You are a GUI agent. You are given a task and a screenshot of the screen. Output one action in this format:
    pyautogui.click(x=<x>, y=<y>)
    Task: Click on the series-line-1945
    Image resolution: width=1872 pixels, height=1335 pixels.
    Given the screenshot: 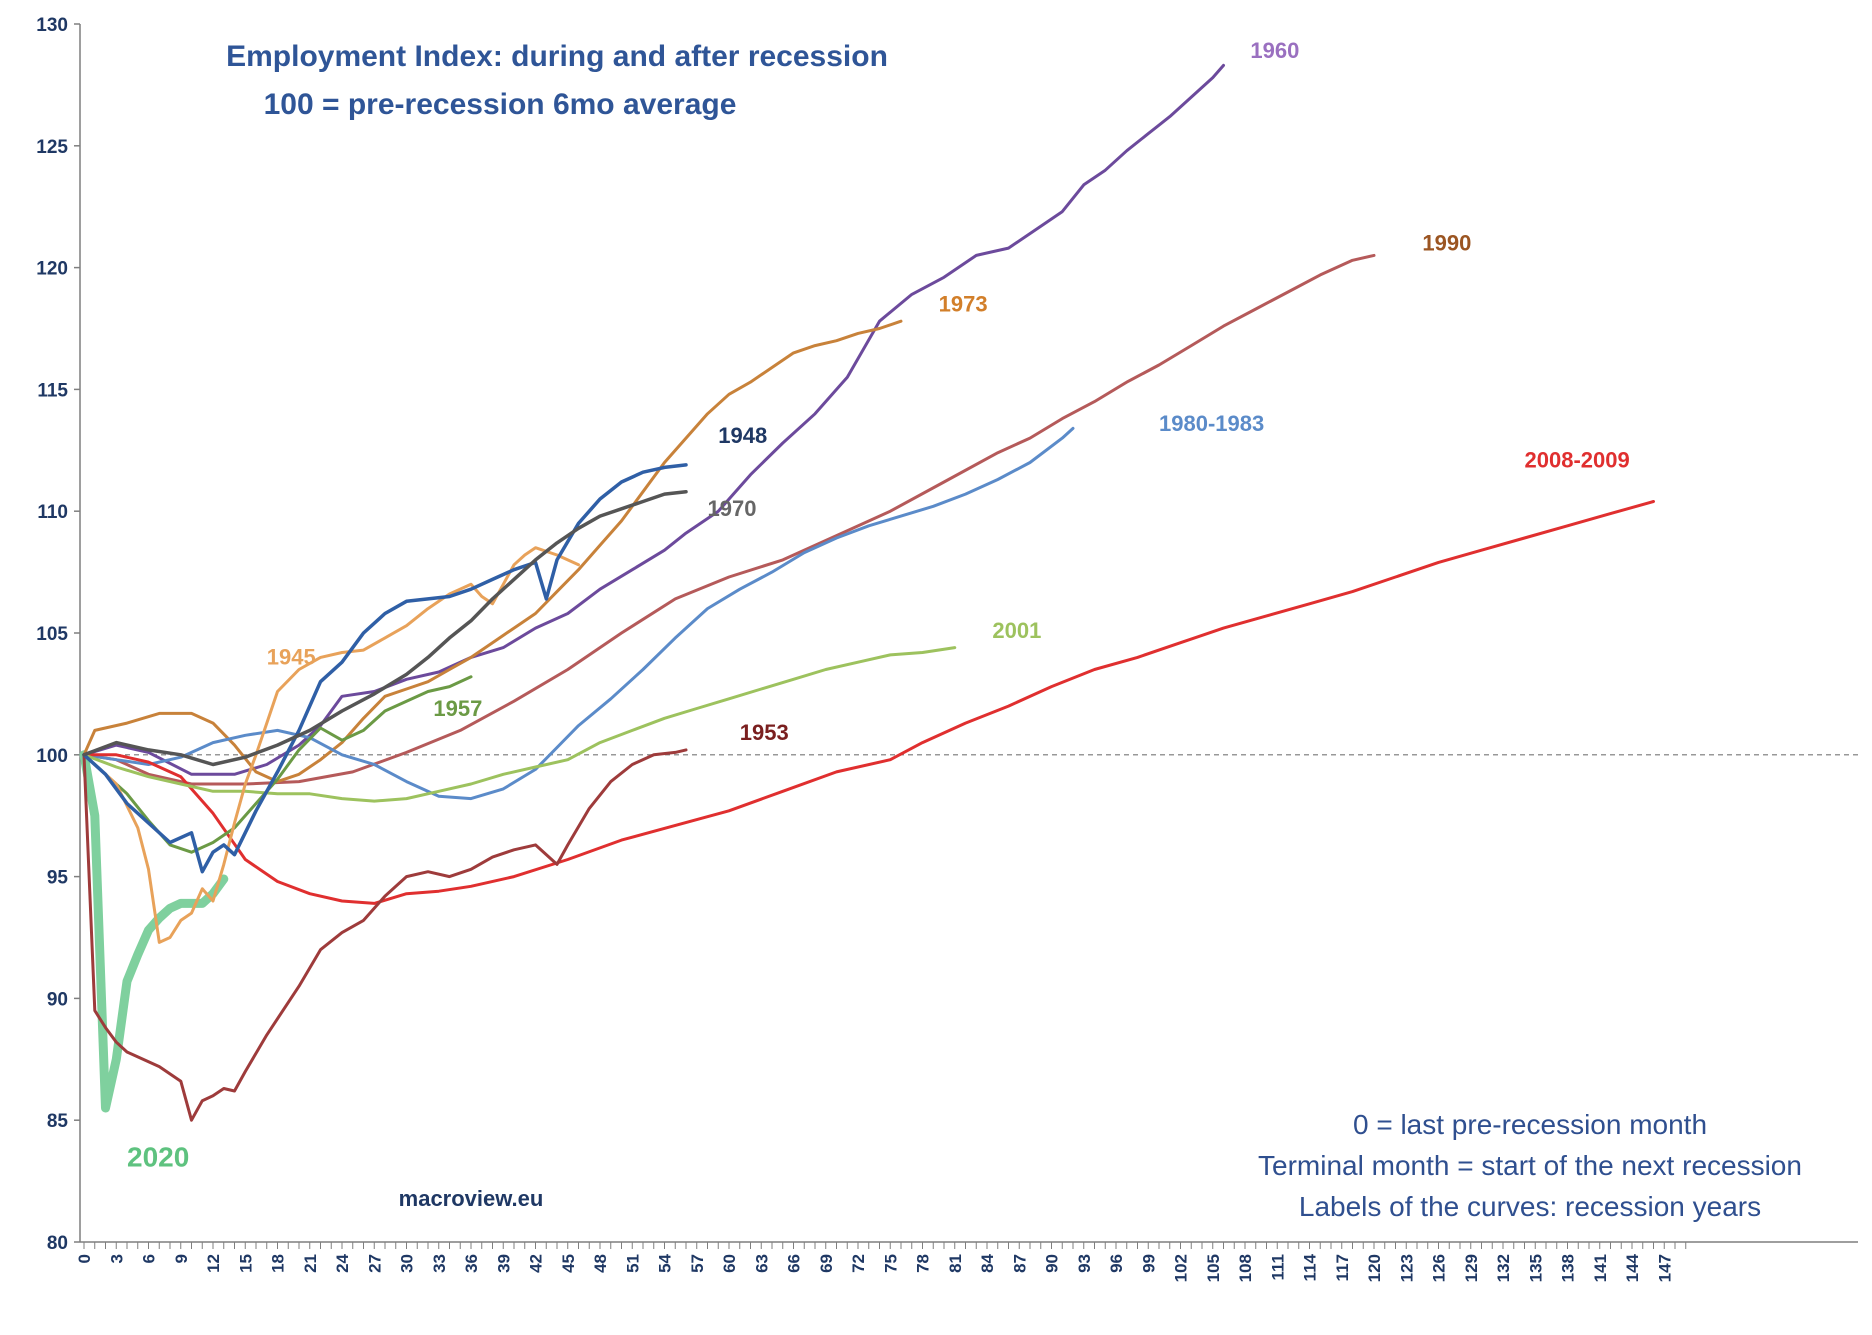 What is the action you would take?
    pyautogui.click(x=331, y=745)
    